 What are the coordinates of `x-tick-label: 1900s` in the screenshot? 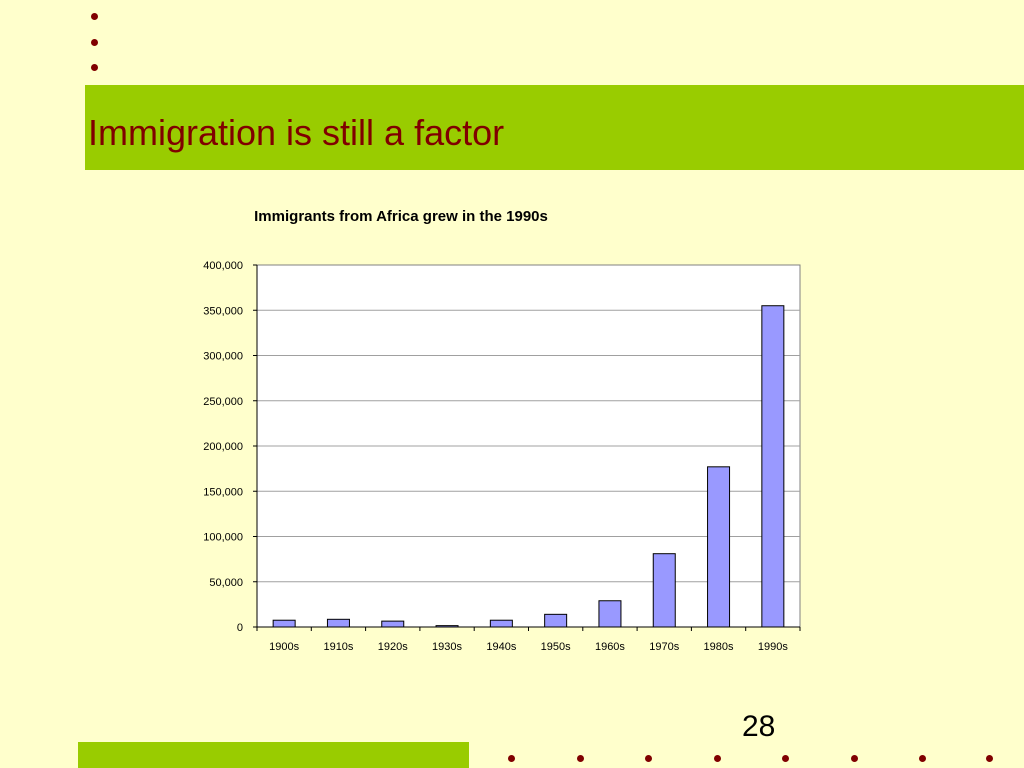 It's located at (284, 647).